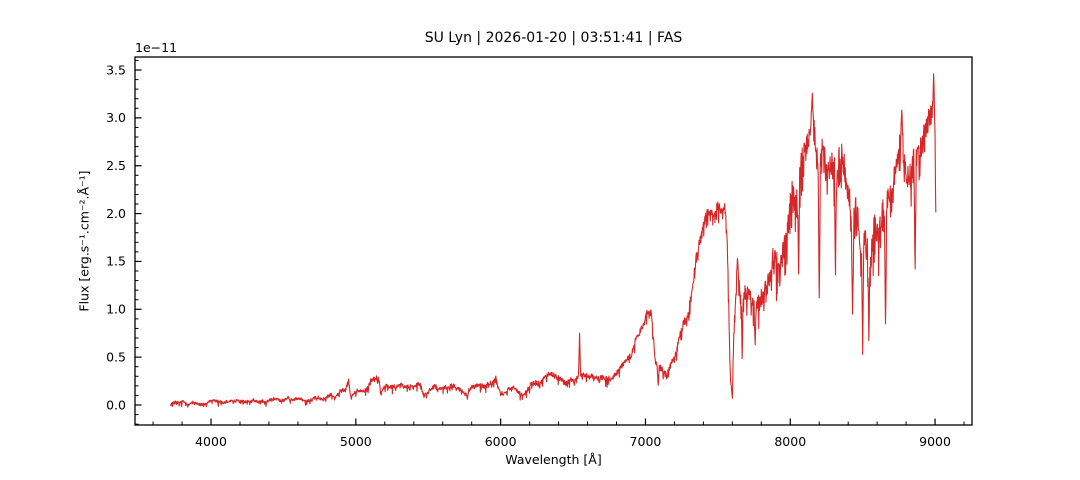 The width and height of the screenshot is (1080, 480). Describe the element at coordinates (116, 69) in the screenshot. I see `y-tick-label: 3.5` at that location.